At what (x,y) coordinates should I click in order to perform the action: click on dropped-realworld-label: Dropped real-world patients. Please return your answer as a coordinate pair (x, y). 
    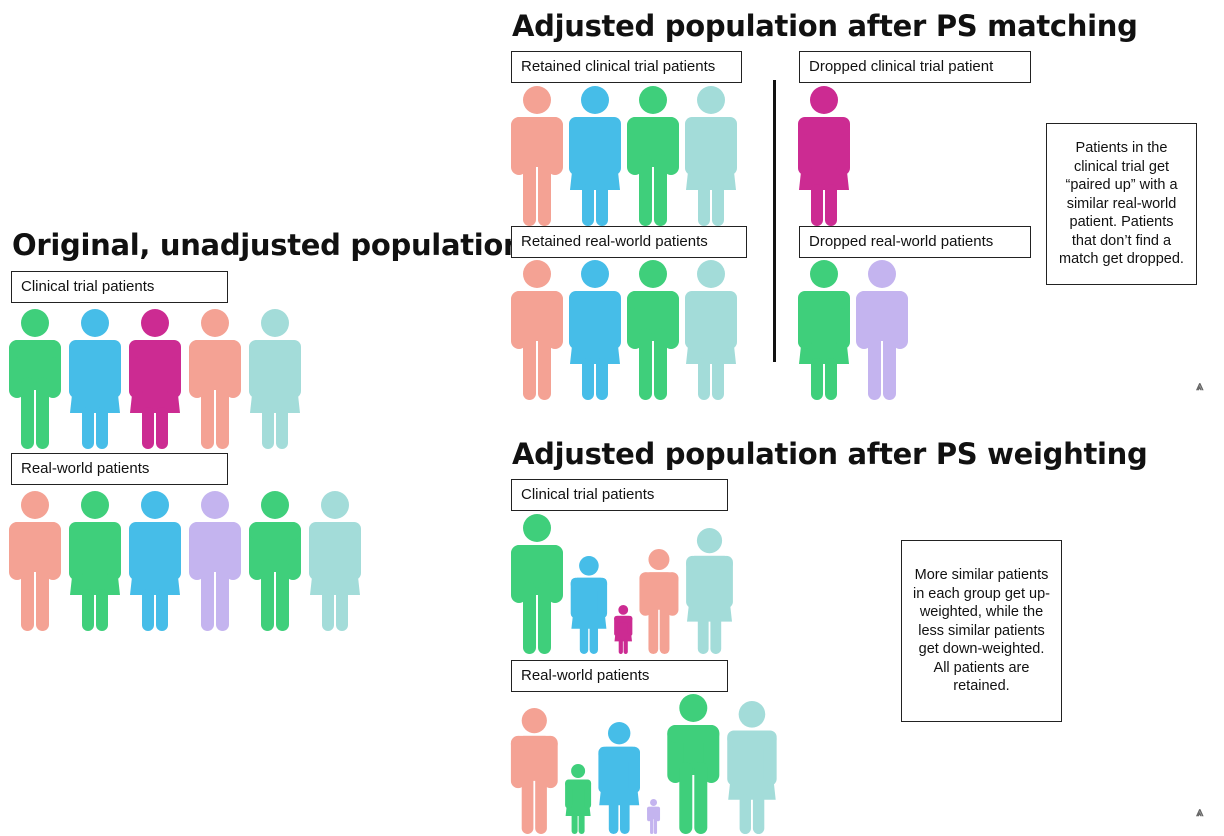
    Looking at the image, I should click on (915, 242).